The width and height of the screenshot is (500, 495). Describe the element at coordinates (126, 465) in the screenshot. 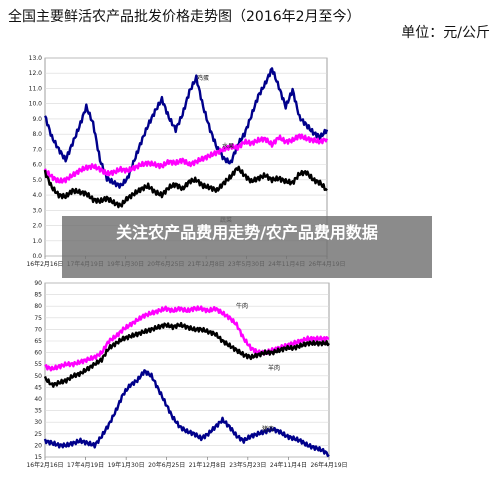

I see `x-tick-label: 19年1月30日` at that location.